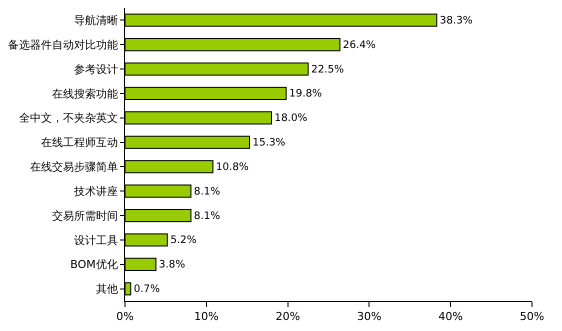 Image resolution: width=562 pixels, height=331 pixels. What do you see at coordinates (288, 317) in the screenshot?
I see `x-tick-label: 20%` at bounding box center [288, 317].